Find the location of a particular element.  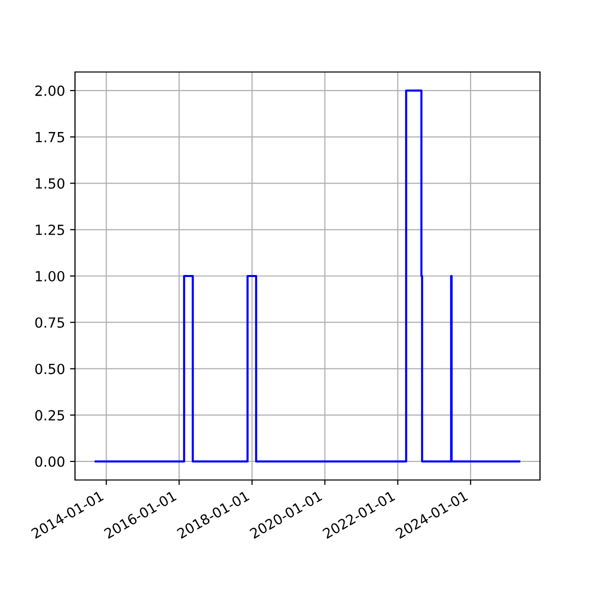

y-tick-label: 0.00 is located at coordinates (49, 461).